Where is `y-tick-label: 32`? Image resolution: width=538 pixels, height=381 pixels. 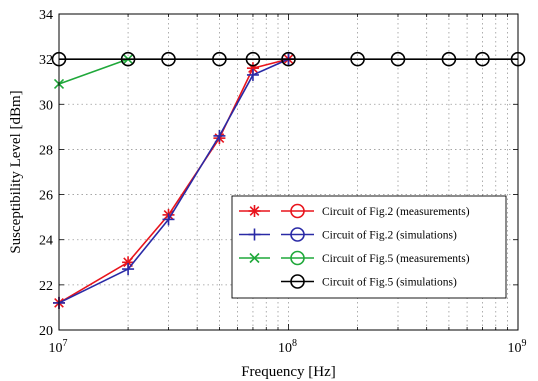 y-tick-label: 32 is located at coordinates (46, 60).